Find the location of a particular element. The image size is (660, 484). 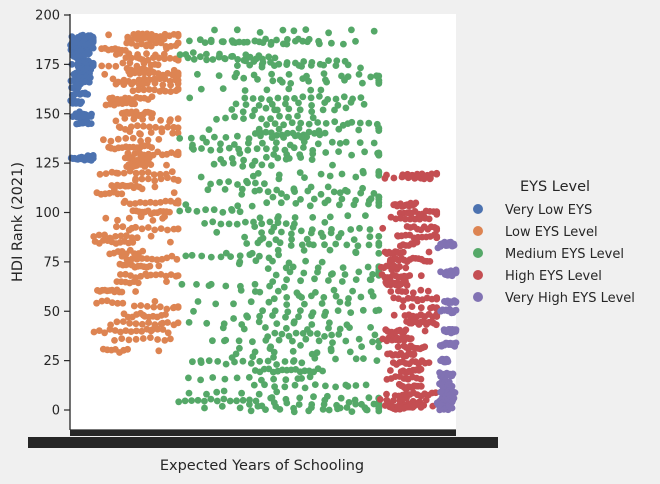

y-tick-label: 75 is located at coordinates (51, 262).